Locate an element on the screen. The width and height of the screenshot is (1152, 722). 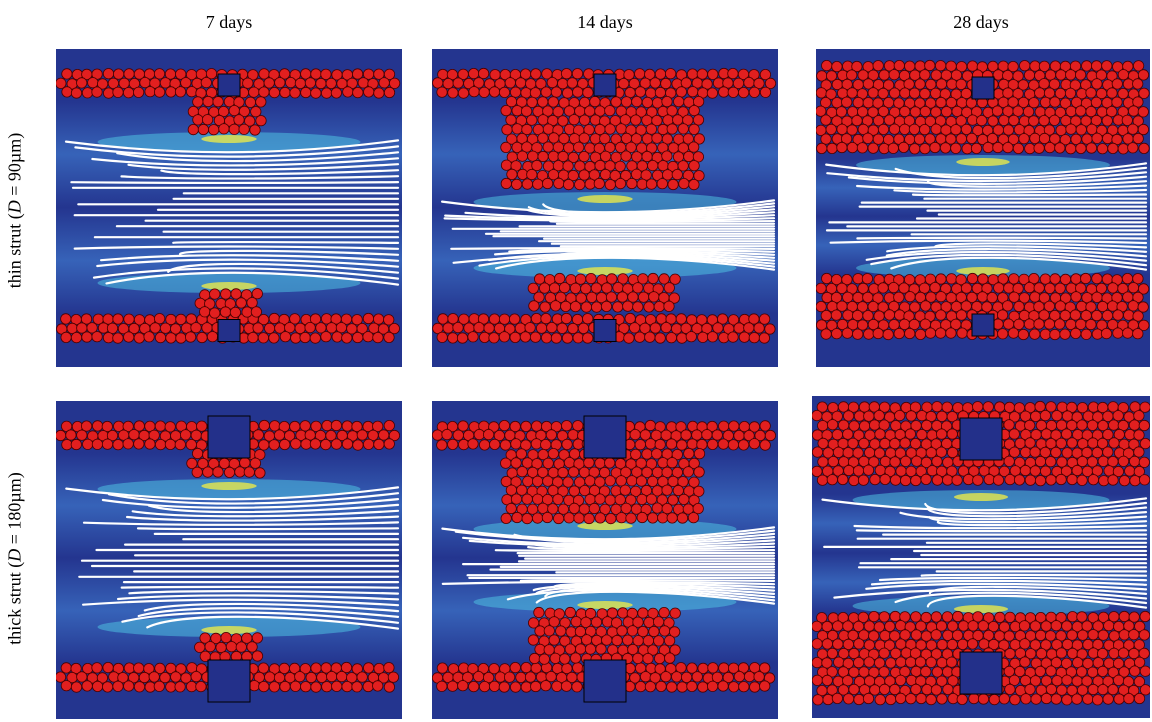
shear-peak-top is located at coordinates (229, 486).